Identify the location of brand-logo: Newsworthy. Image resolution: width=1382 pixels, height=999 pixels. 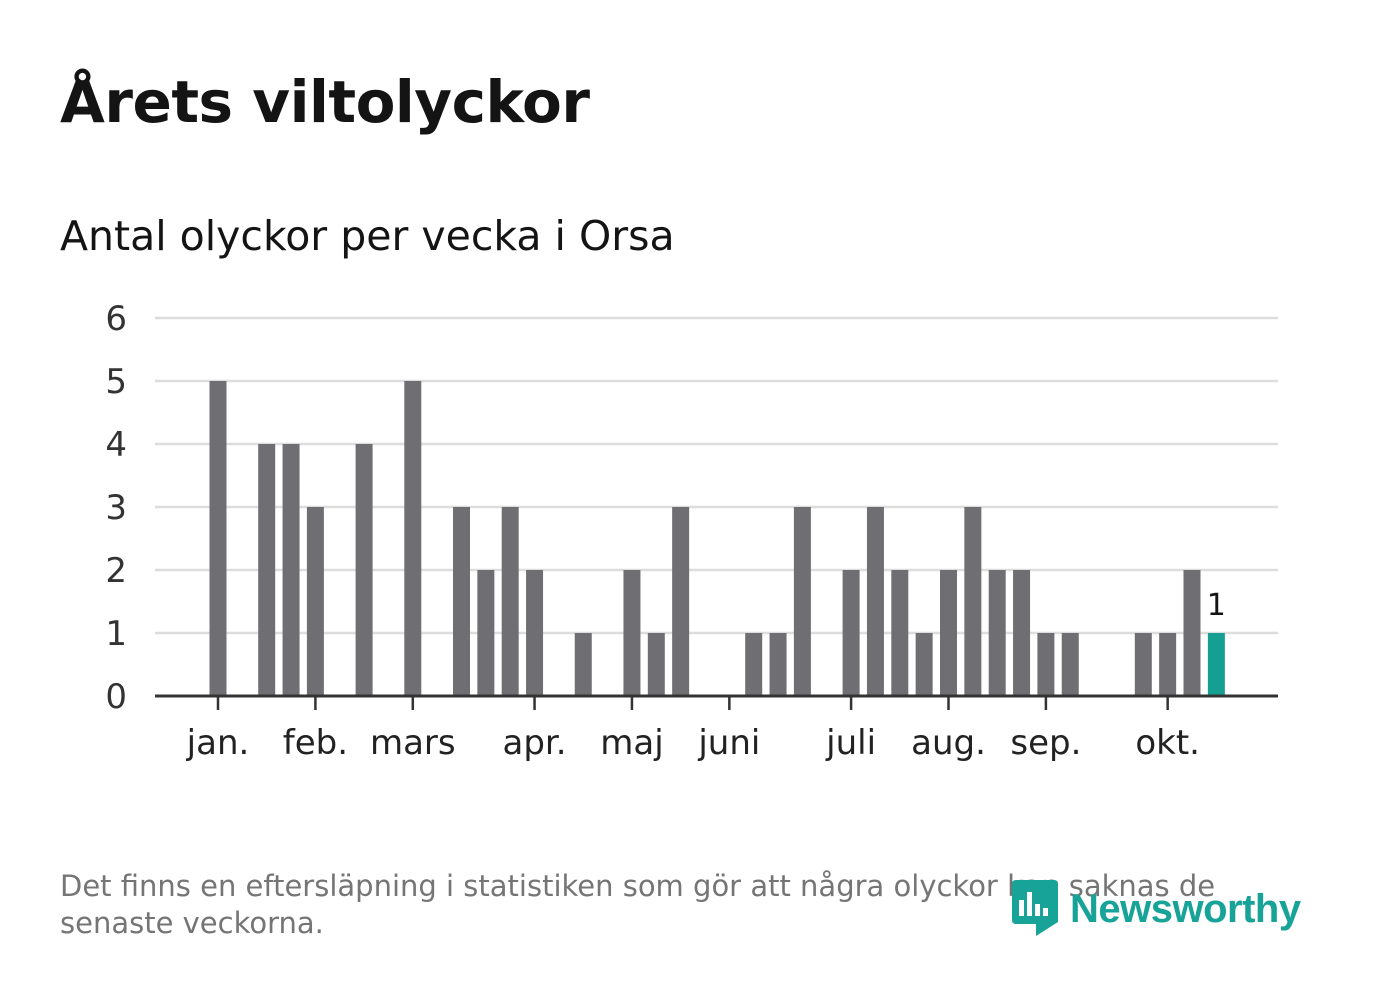
(1155, 909).